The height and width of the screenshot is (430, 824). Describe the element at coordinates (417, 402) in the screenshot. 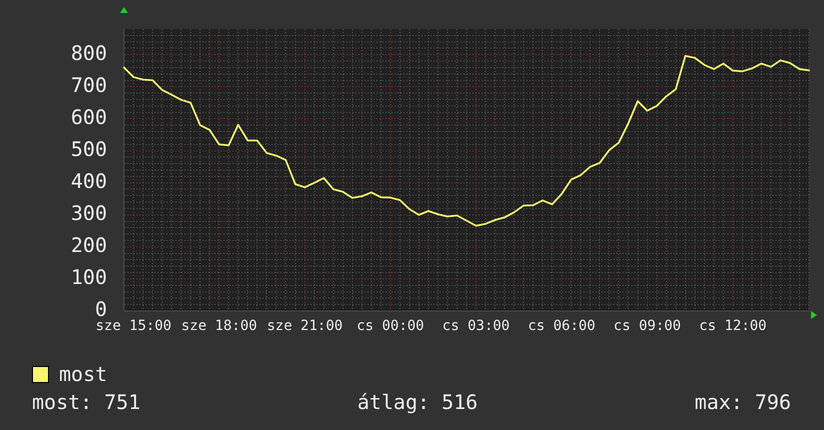

I see `text: átlag: 516` at that location.